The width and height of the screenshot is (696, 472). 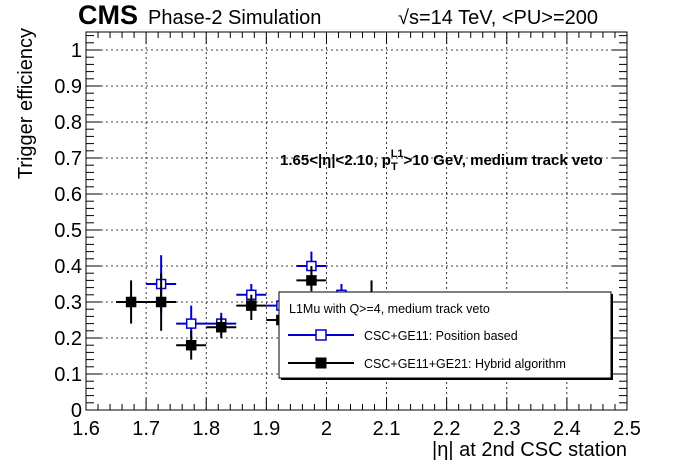 What do you see at coordinates (441, 336) in the screenshot?
I see `legend-label-position-based: CSC+GE11: Position based` at bounding box center [441, 336].